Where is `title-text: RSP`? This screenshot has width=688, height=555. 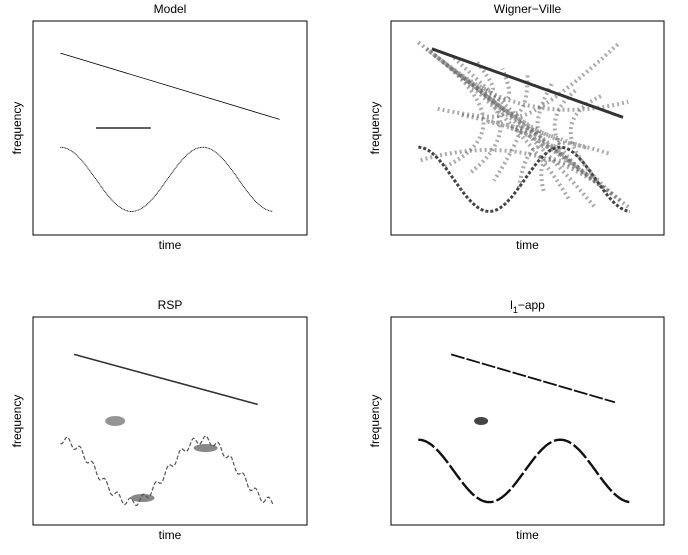 title-text: RSP is located at coordinates (170, 305).